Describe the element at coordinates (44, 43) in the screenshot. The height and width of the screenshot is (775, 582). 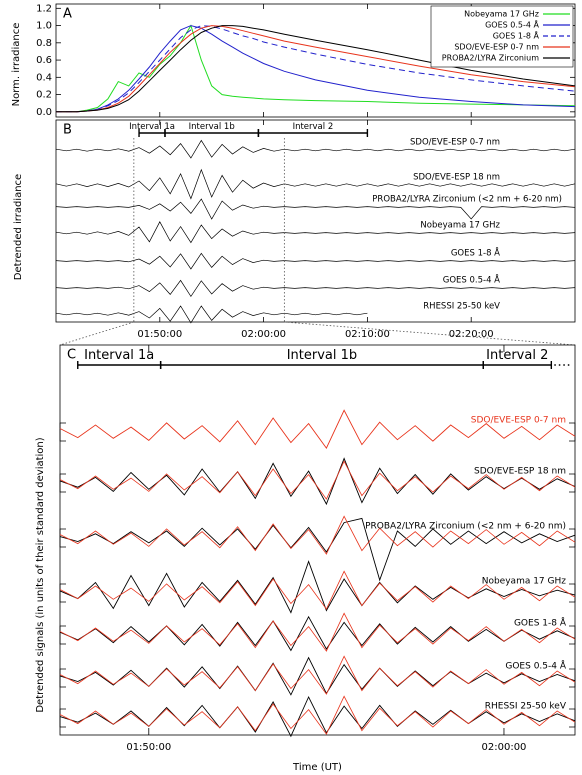
I see `y-tick-label: 0.8` at that location.